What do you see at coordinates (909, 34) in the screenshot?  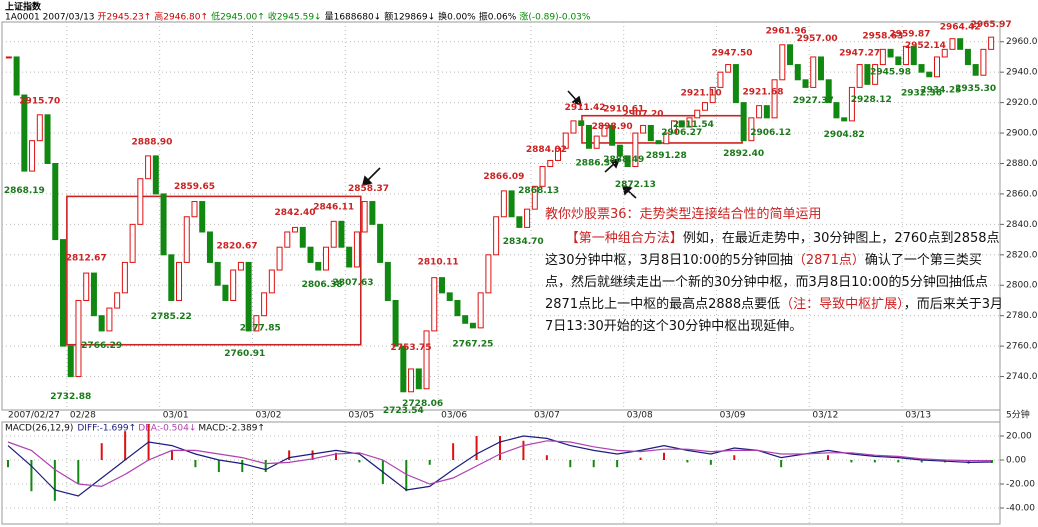 I see `high-label: 2959.87` at bounding box center [909, 34].